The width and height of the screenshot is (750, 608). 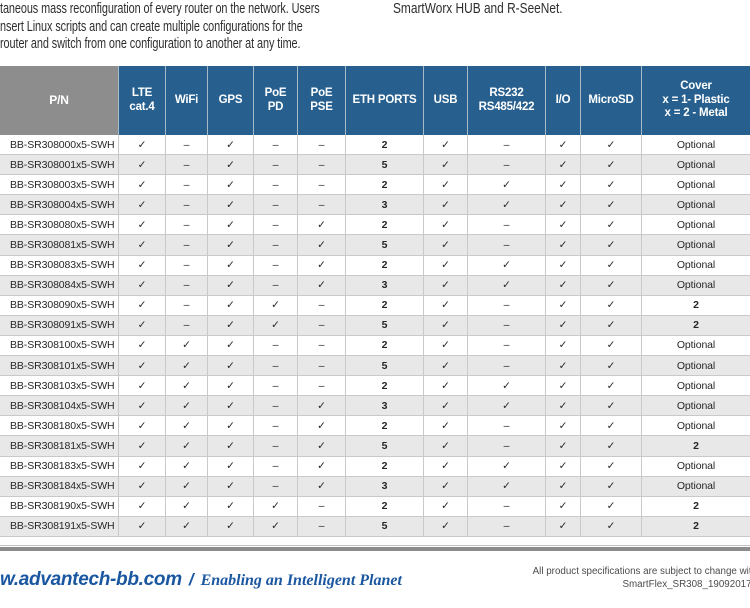 I want to click on table-row: BB-SR308081x5-SWH ✓ – ✓ – ✓ 5 ✓ – ✓ ✓ Optional, so click(x=375, y=245).